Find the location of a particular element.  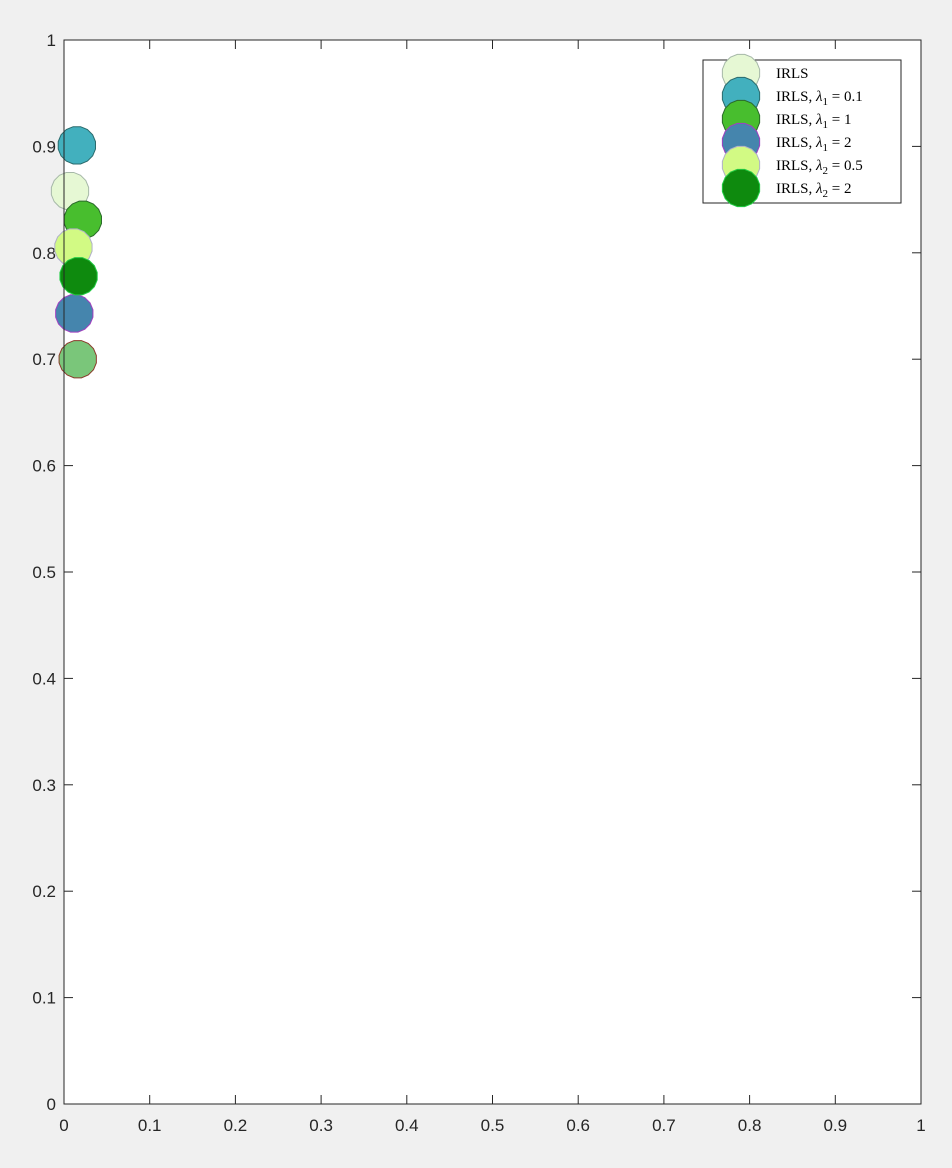

legend-label: IRLS is located at coordinates (792, 74).